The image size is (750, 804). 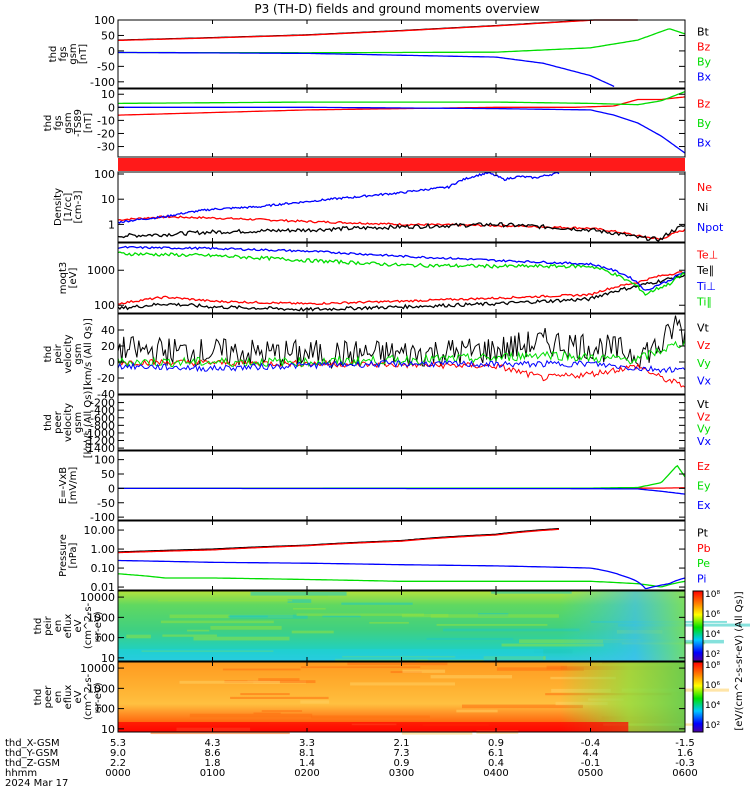 What do you see at coordinates (401, 273) in the screenshot?
I see `series-Ti∥-line` at bounding box center [401, 273].